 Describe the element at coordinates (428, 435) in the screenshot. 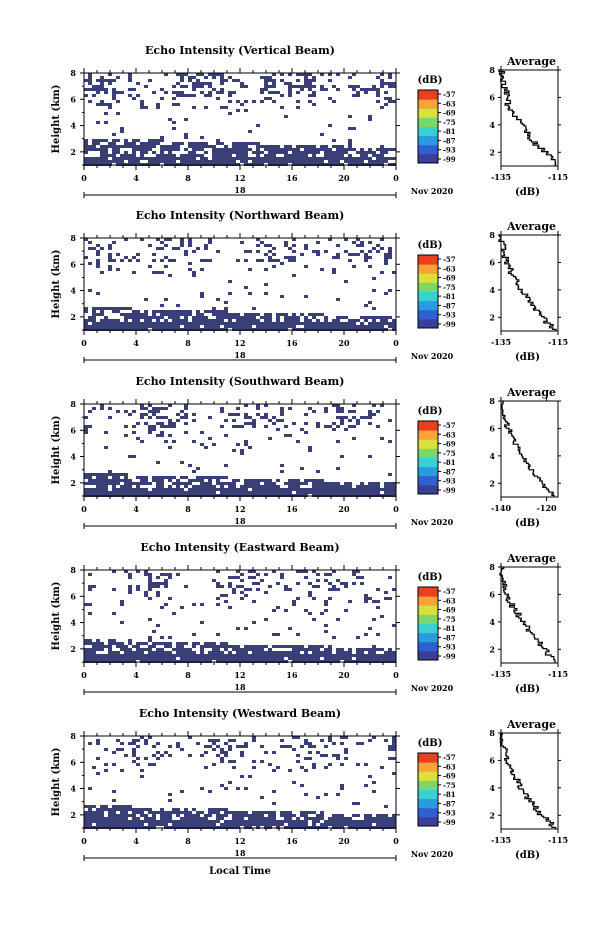

I see `colorbar-segment` at that location.